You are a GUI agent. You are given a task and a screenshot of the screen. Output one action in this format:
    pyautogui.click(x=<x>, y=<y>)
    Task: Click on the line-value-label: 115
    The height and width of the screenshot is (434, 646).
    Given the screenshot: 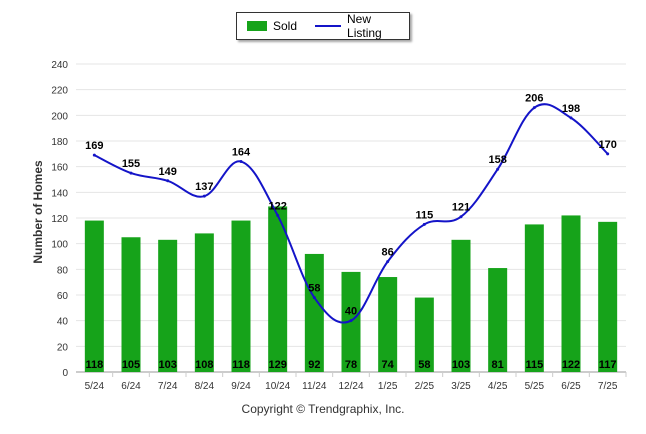 What is the action you would take?
    pyautogui.click(x=424, y=215)
    